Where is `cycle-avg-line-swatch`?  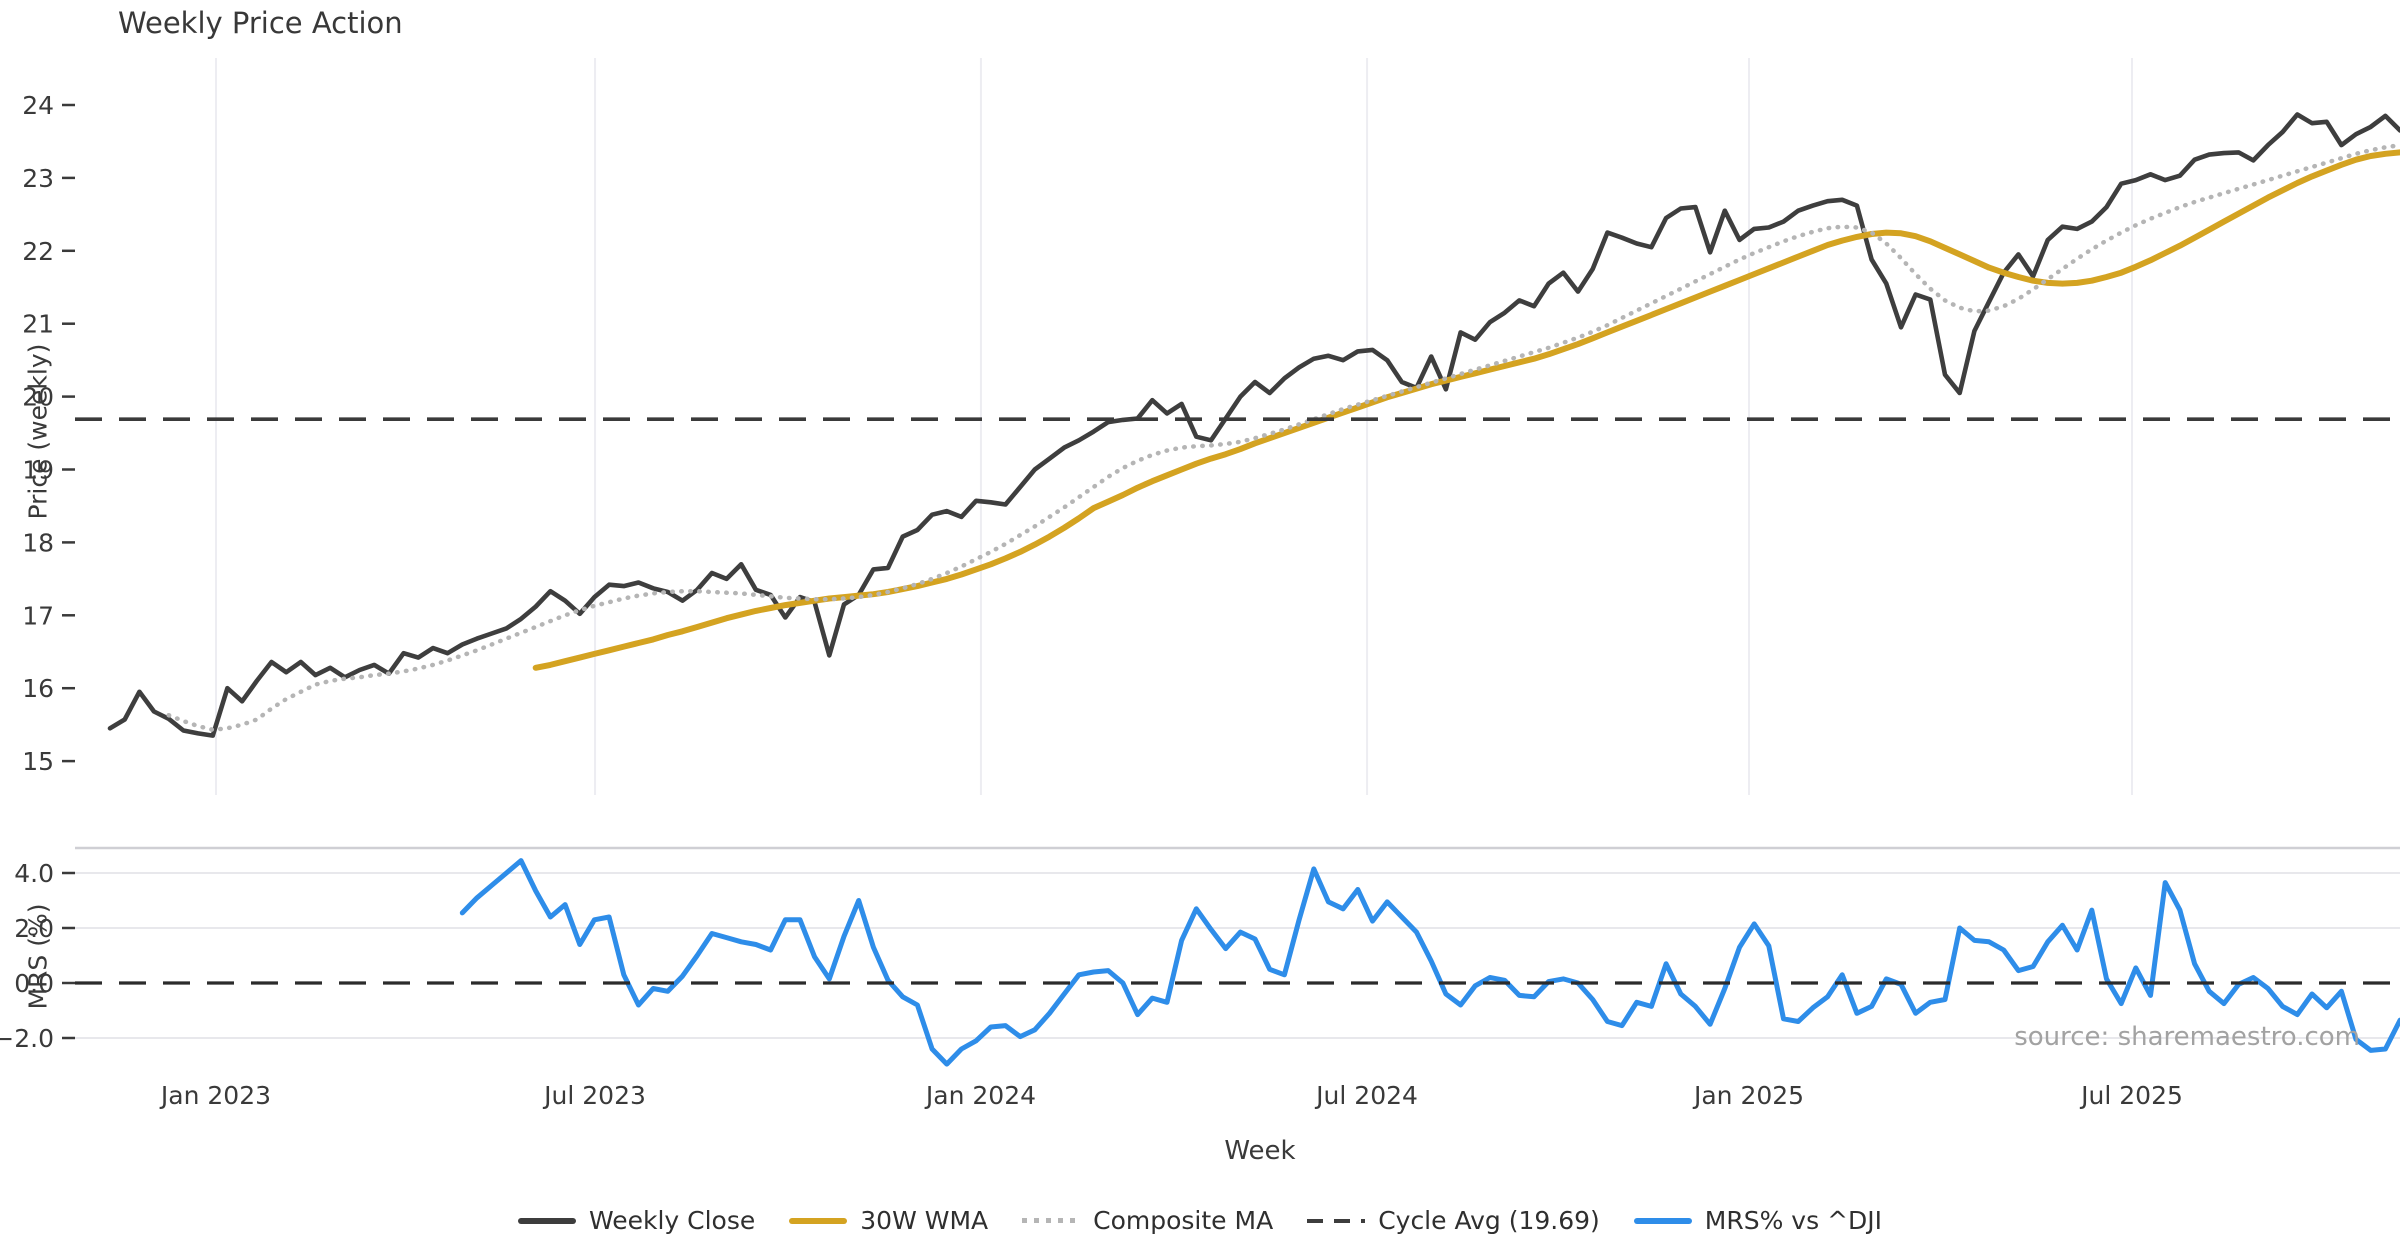
cycle-avg-line-swatch is located at coordinates (1336, 1220).